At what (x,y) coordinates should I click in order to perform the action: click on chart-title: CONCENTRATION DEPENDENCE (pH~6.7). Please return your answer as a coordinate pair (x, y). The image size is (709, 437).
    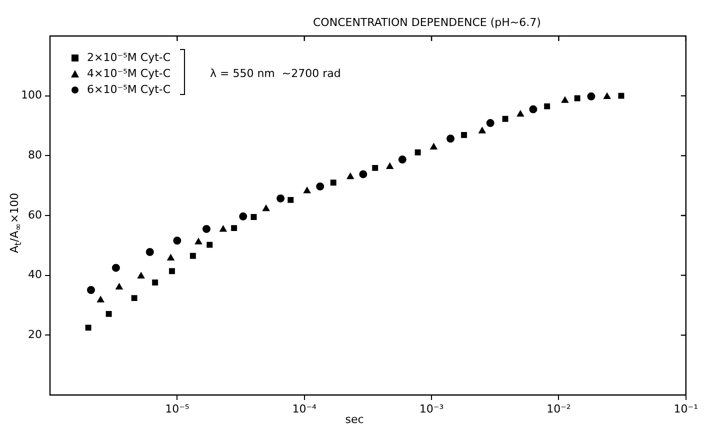
    Looking at the image, I should click on (427, 22).